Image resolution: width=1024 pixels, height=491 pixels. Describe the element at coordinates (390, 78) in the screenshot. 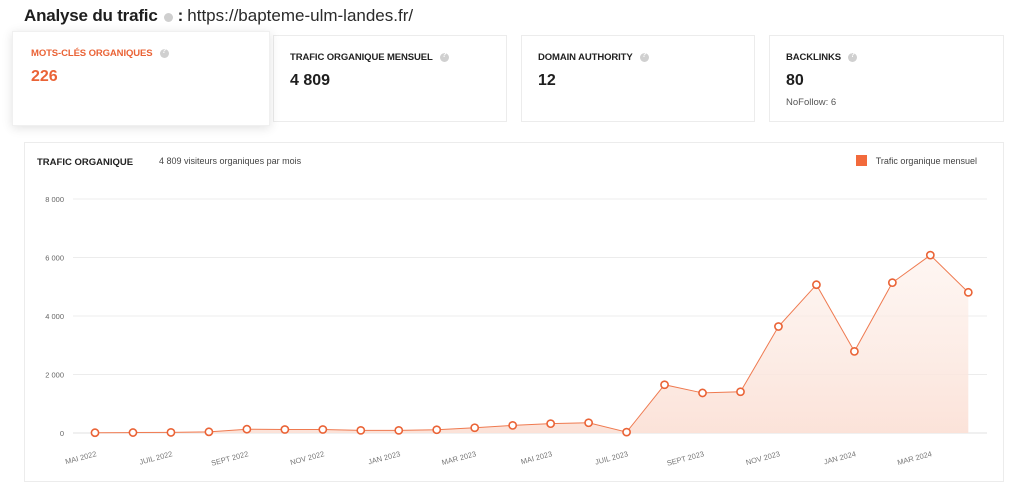

I see `card-monthly-traffic: TRAFIC ORGANIQUE MENSUEL 4 809` at that location.